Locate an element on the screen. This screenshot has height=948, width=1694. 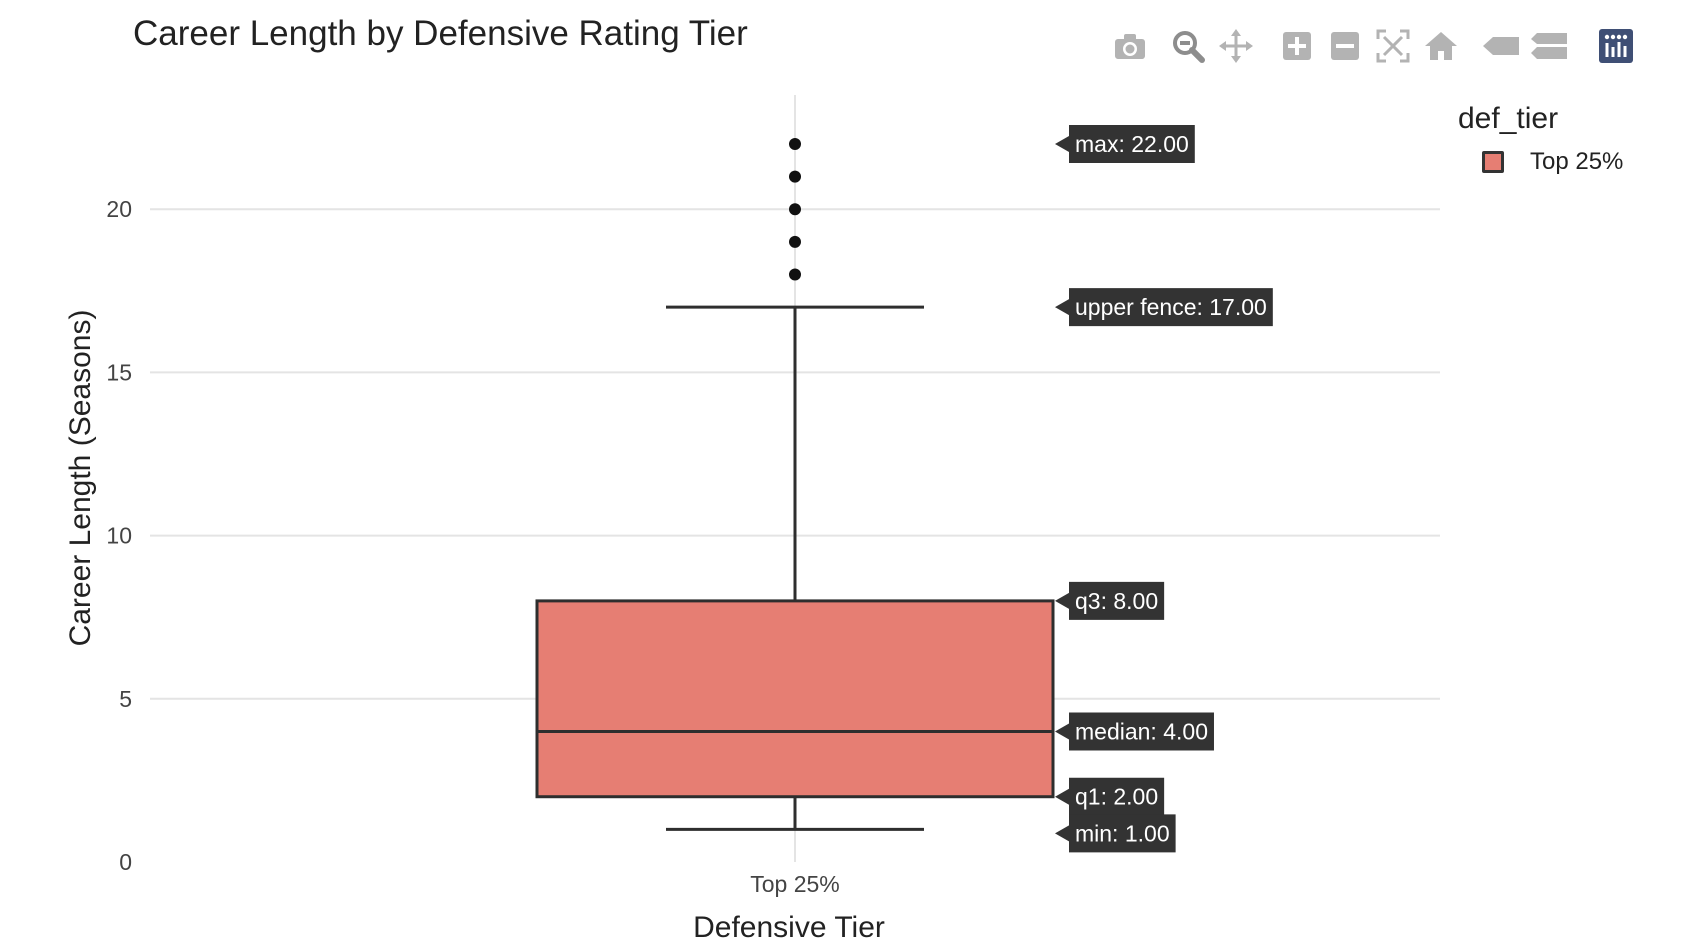
home-icon is located at coordinates (1441, 46).